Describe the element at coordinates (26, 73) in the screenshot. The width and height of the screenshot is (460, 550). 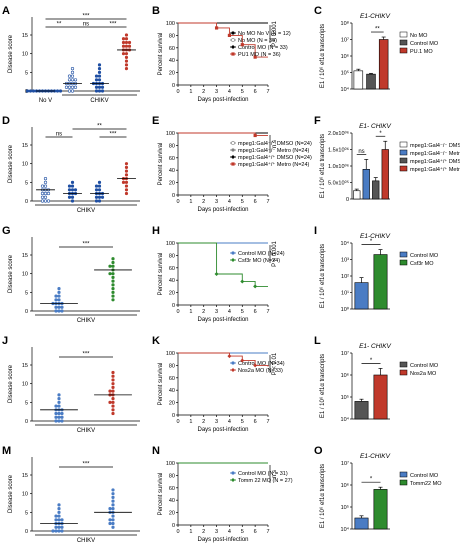
I see `y-tick-label: 5` at that location.